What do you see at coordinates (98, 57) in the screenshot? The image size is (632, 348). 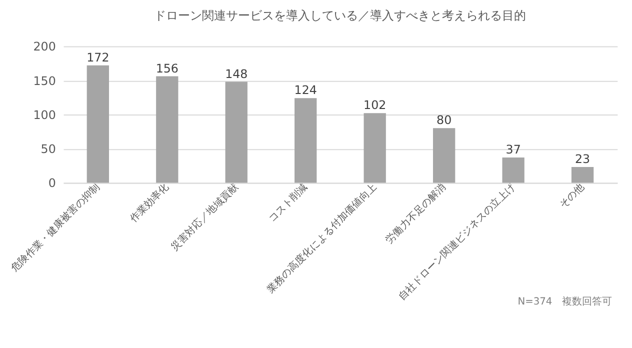 I see `data-label: 172` at bounding box center [98, 57].